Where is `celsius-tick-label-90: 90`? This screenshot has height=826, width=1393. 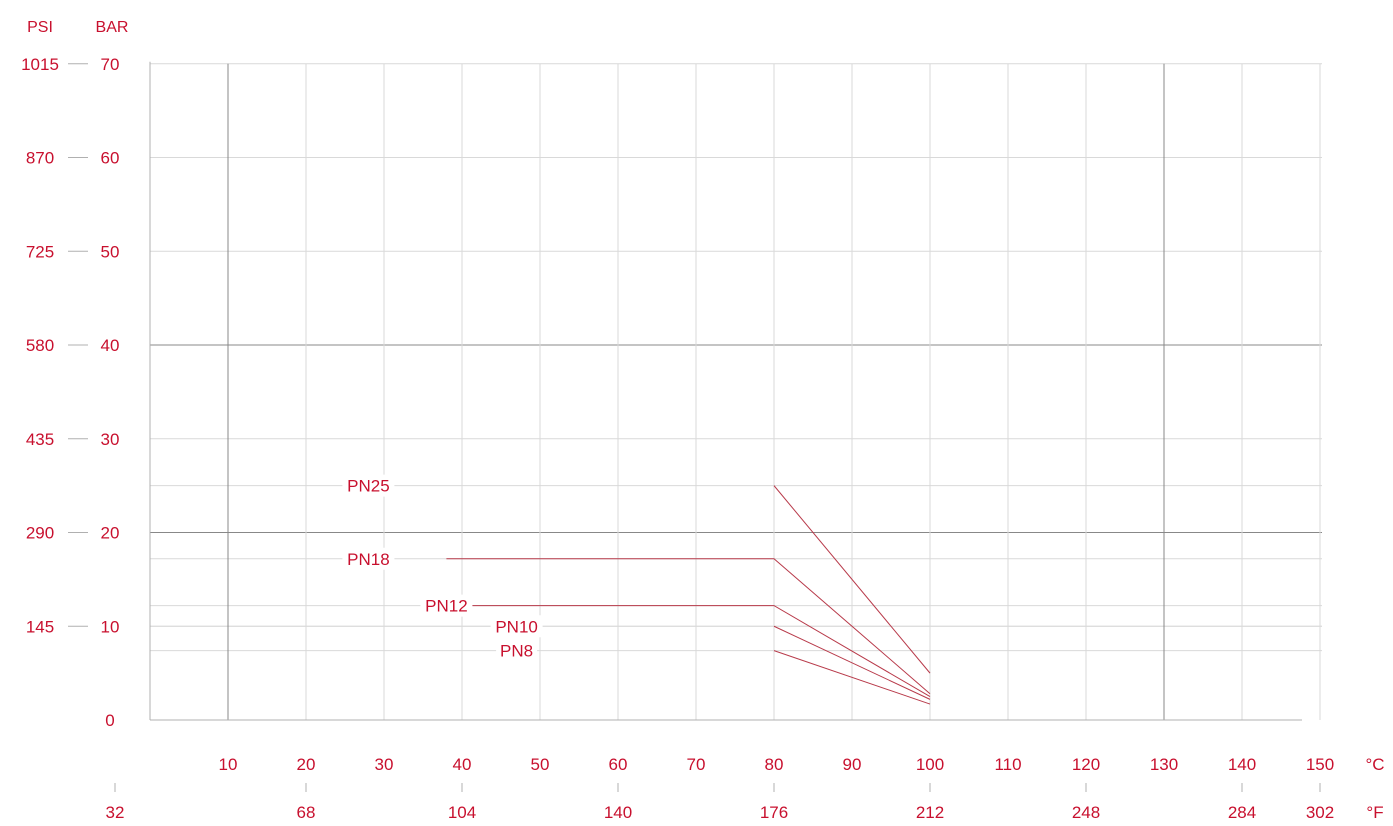
celsius-tick-label-90: 90 is located at coordinates (852, 764).